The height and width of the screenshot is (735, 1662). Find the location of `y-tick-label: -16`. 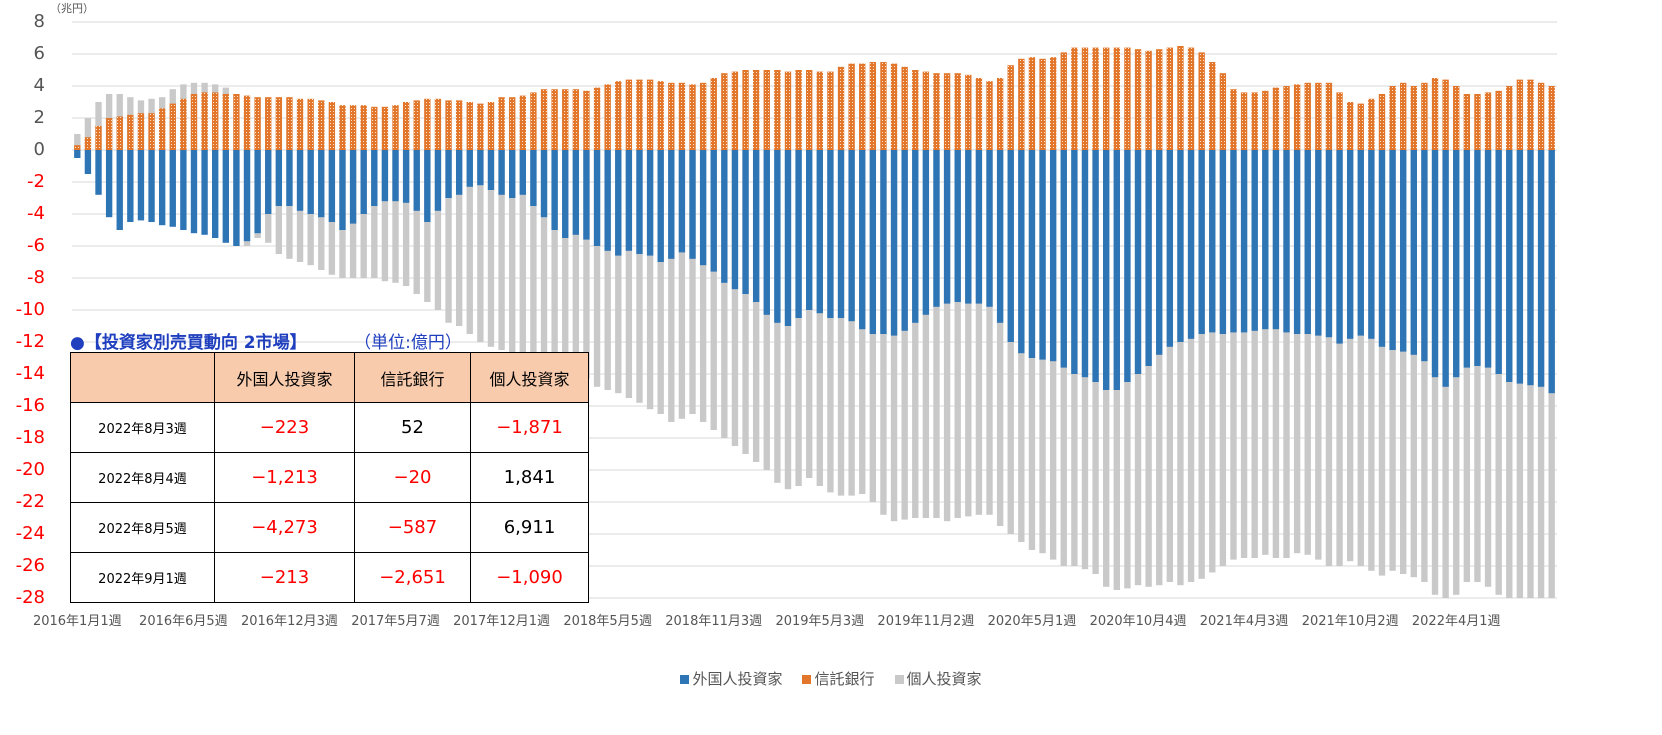

y-tick-label: -16 is located at coordinates (30, 405).